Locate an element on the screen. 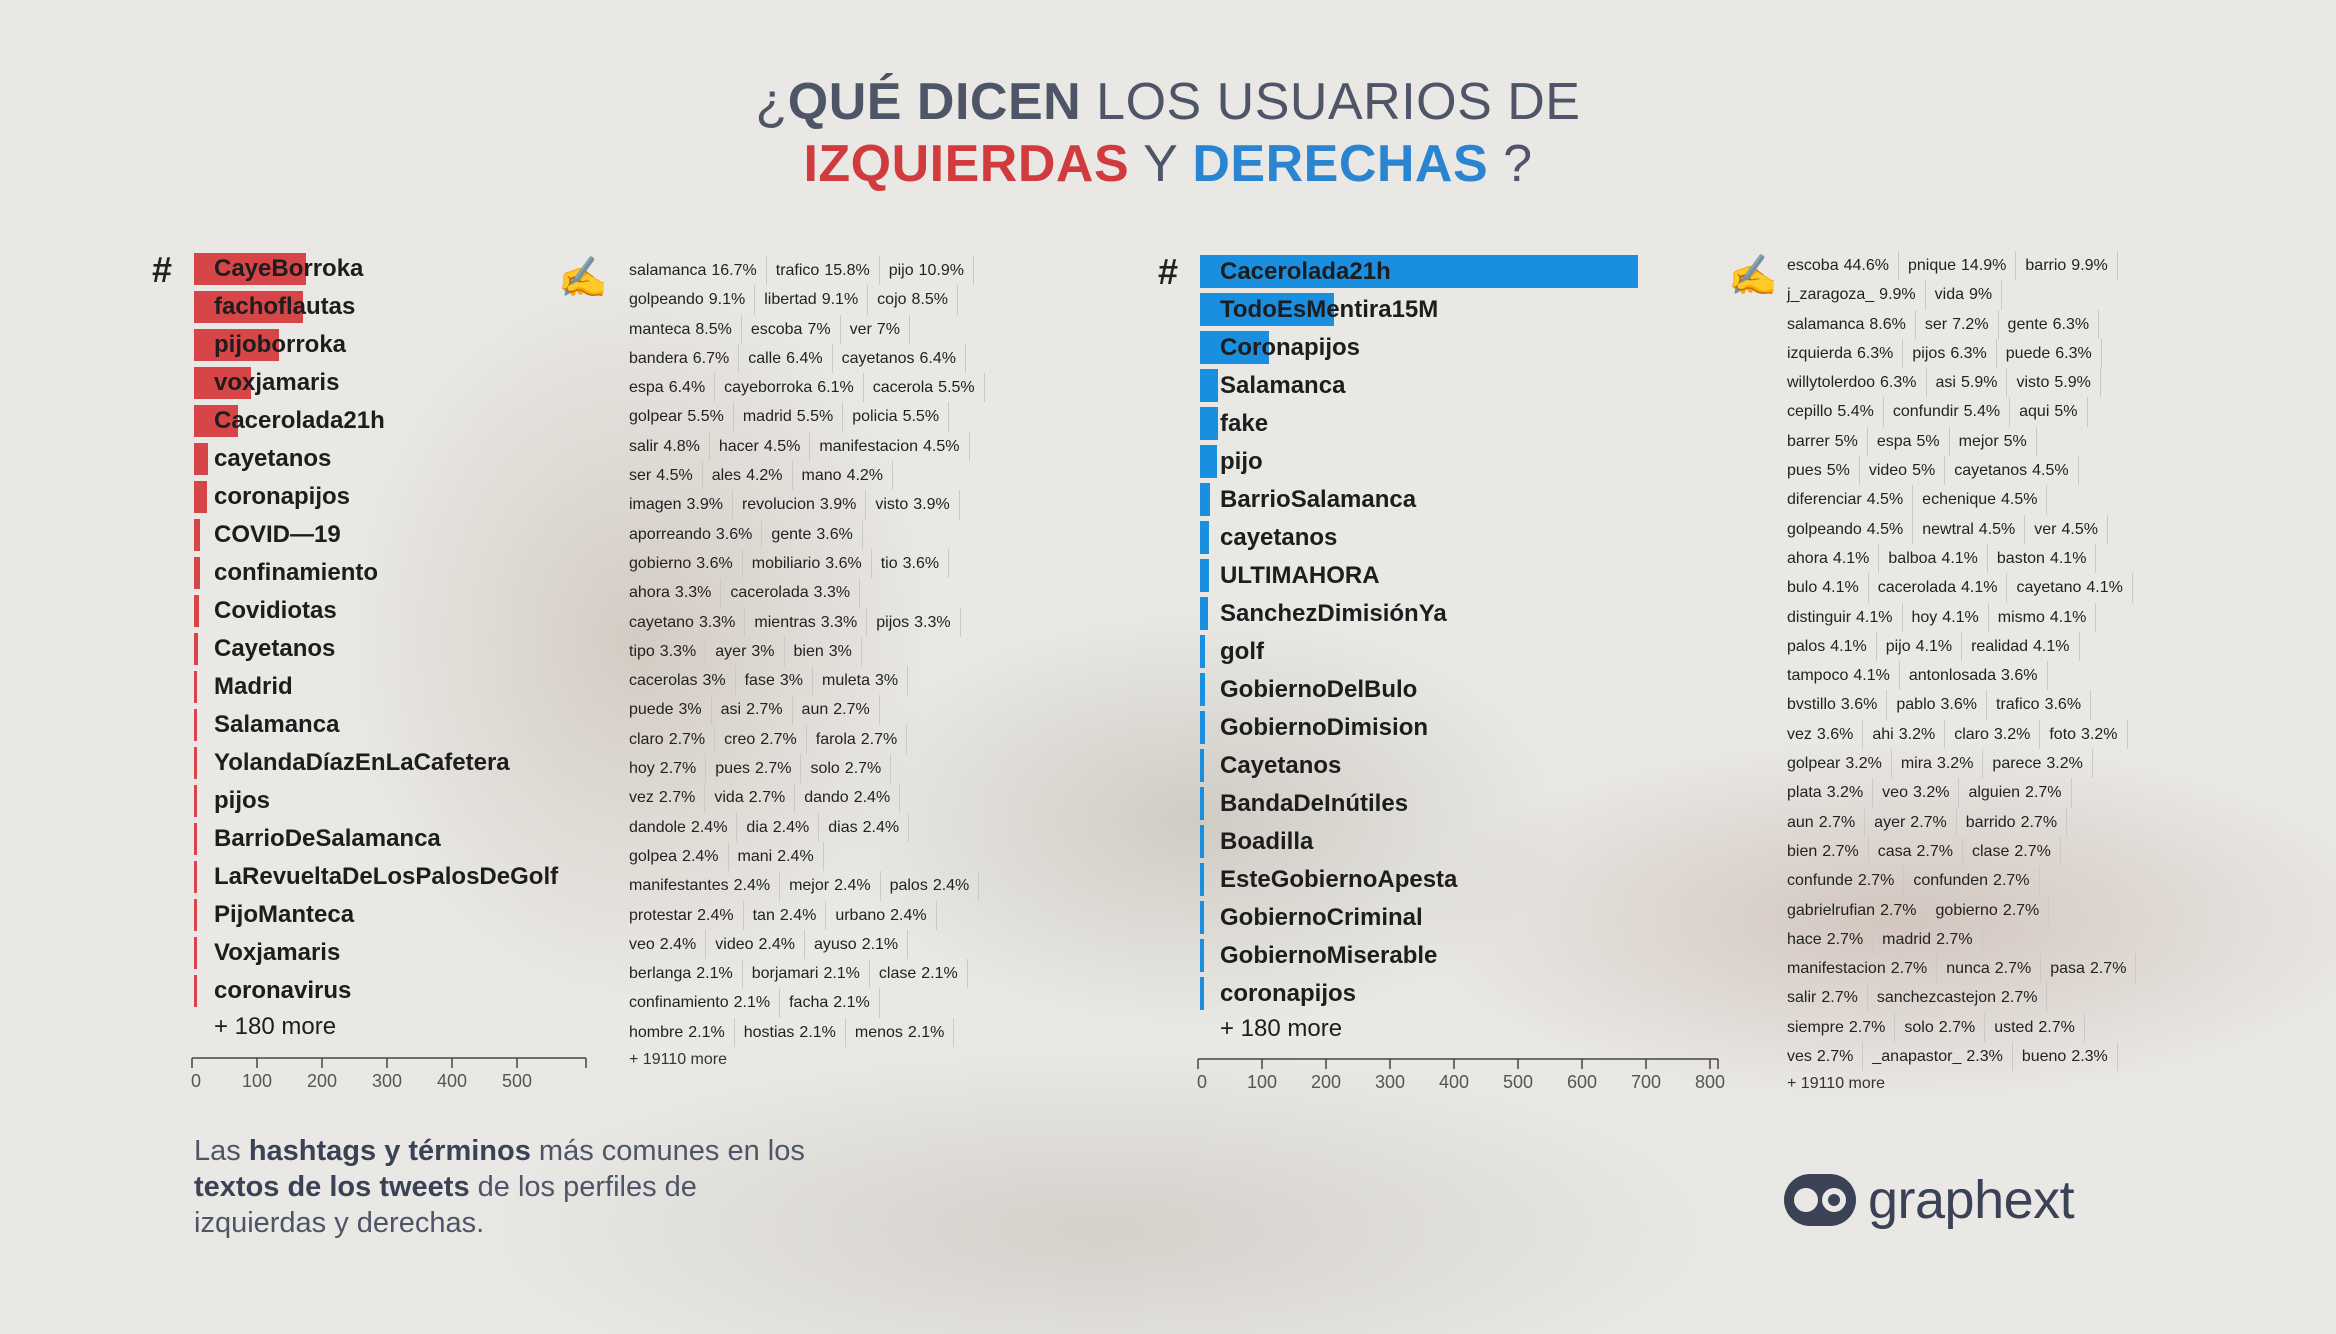  term-item: ahi 3.2% is located at coordinates (1909, 734).